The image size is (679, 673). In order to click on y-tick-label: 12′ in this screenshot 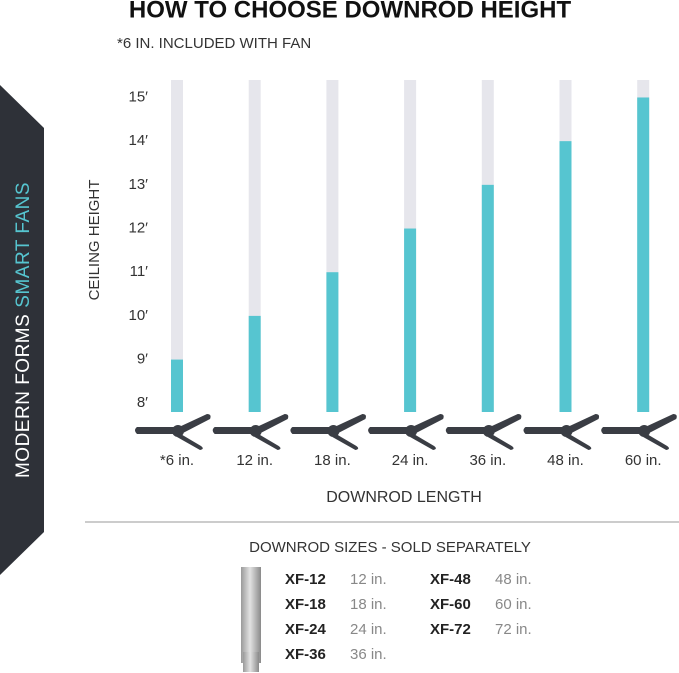, I will do `click(139, 227)`.